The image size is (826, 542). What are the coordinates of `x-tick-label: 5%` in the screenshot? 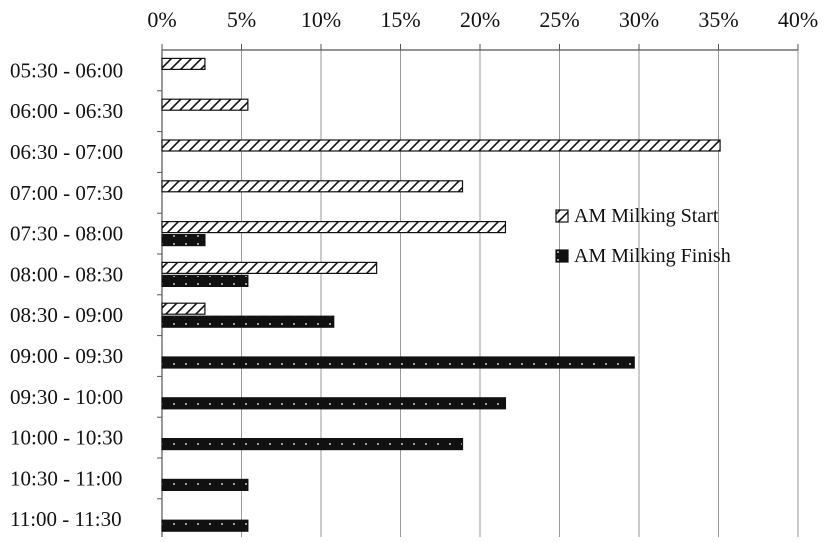 It's located at (241, 19).